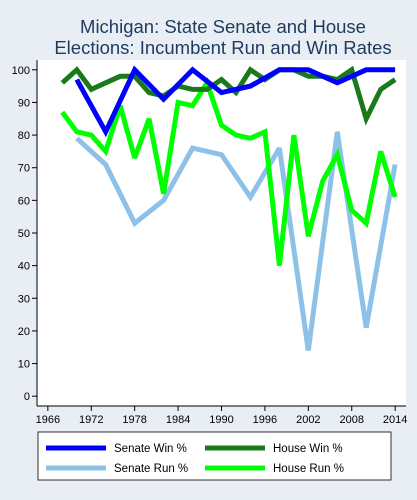 The width and height of the screenshot is (417, 500). What do you see at coordinates (24, 103) in the screenshot?
I see `y-tick-label: 90` at bounding box center [24, 103].